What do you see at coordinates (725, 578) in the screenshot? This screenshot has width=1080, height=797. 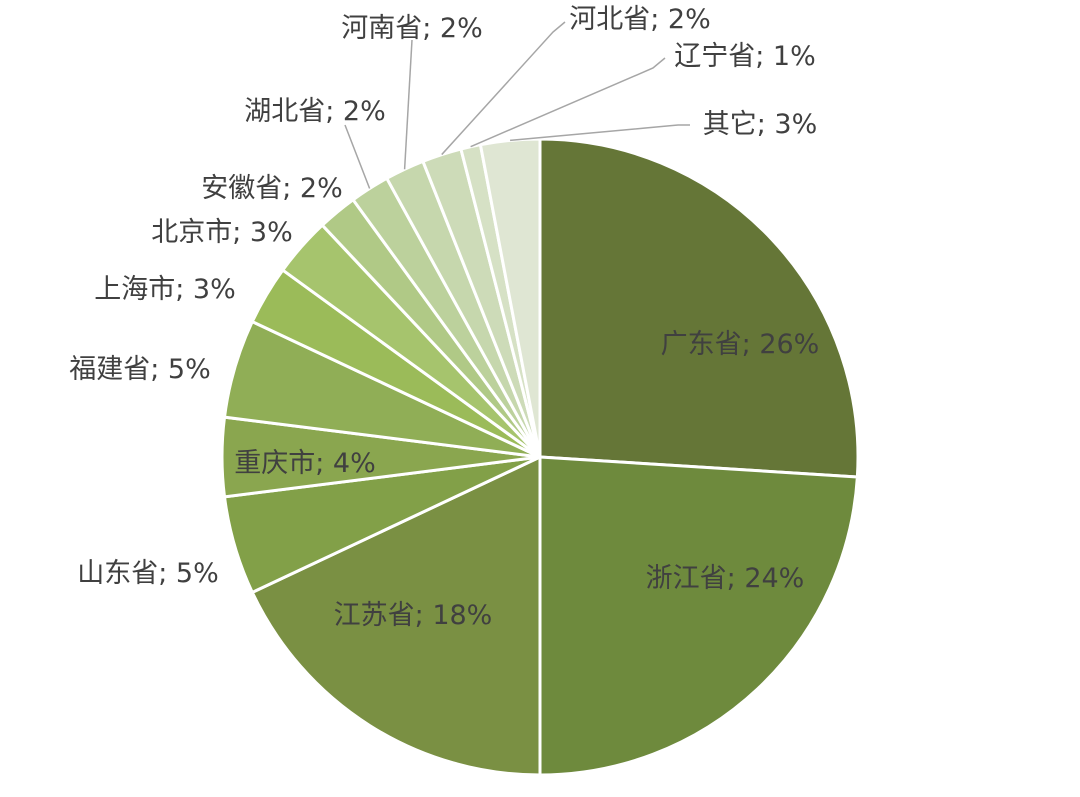 I see `data-label-1: 浙江省; 24%` at bounding box center [725, 578].